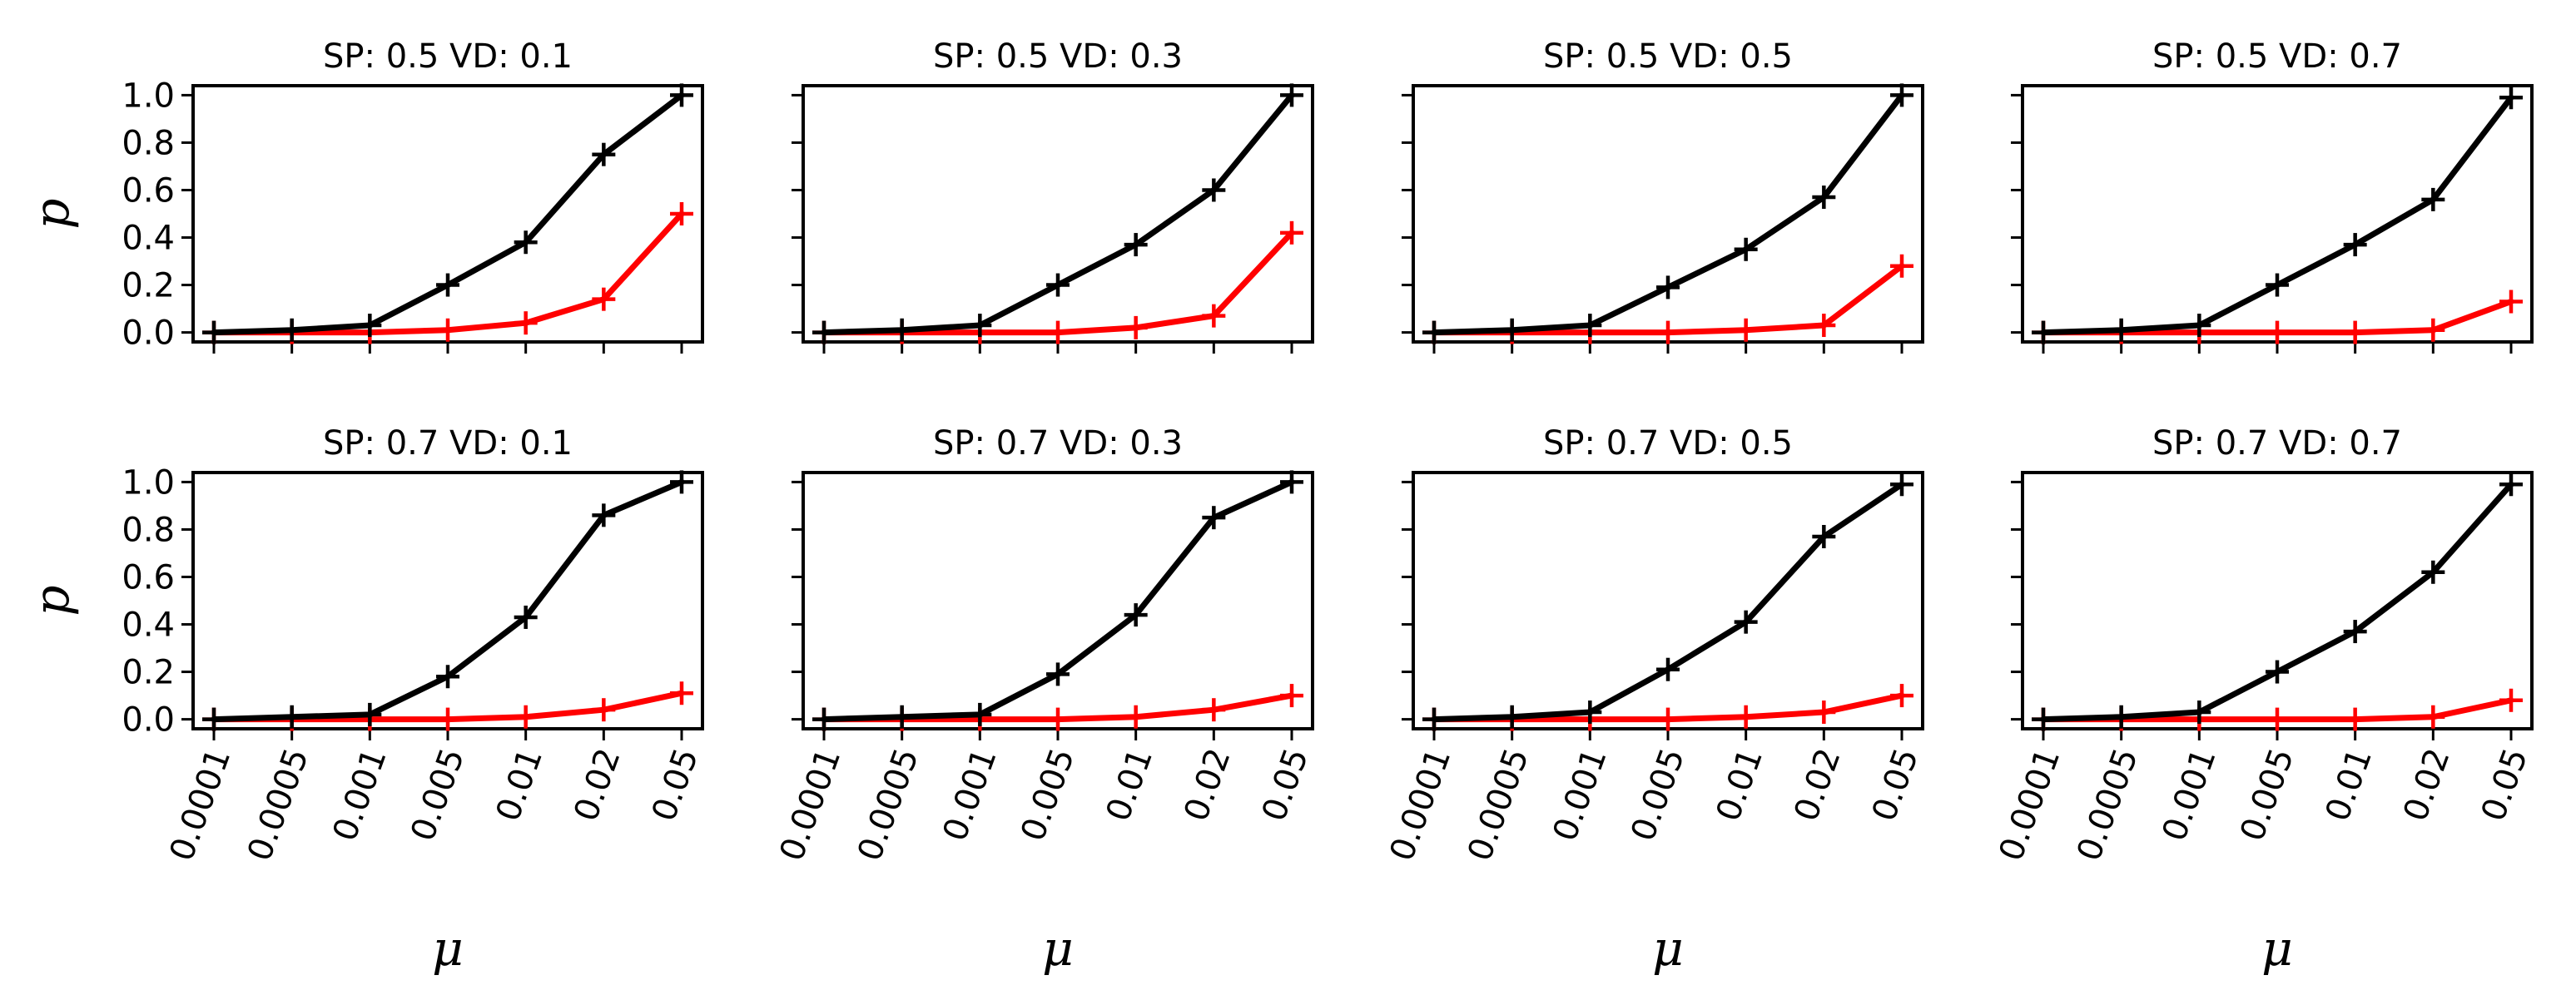 This screenshot has width=2576, height=995. Describe the element at coordinates (2277, 443) in the screenshot. I see `subplot-title: SP: 0.7 VD: 0.7` at that location.